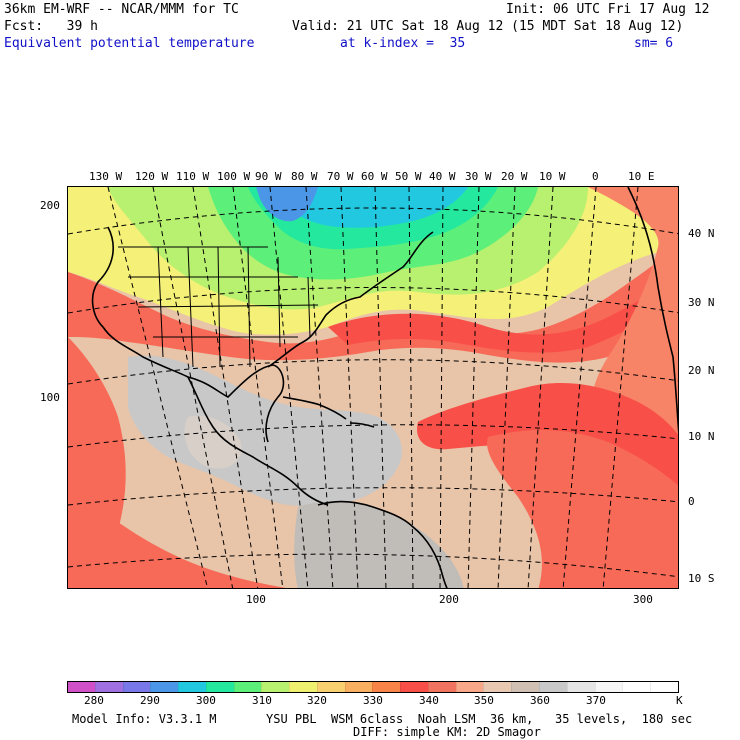 The image size is (740, 740). What do you see at coordinates (596, 700) in the screenshot?
I see `colorbar-label: 370` at bounding box center [596, 700].